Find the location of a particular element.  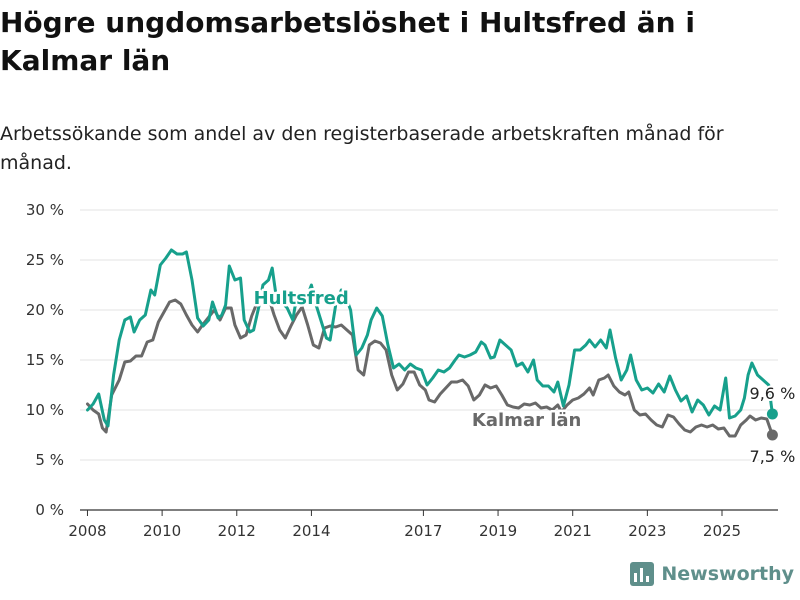

x-tick-label: 2019 is located at coordinates (498, 531).